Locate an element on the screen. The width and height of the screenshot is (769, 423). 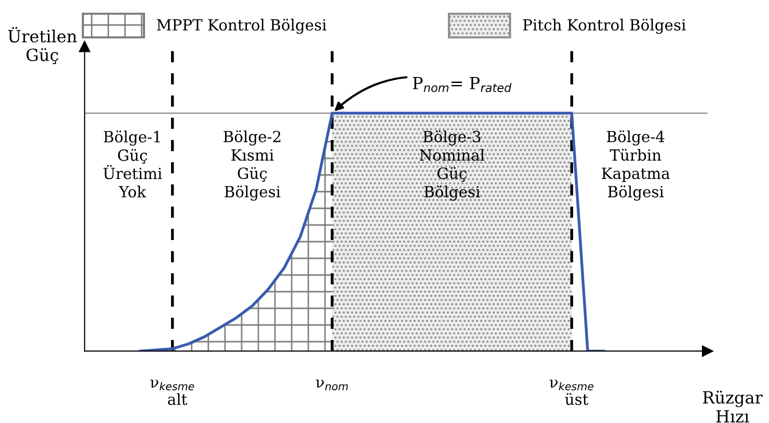
annotation: Bölge-4 Türbin Kapatma Bölgesi is located at coordinates (636, 165).